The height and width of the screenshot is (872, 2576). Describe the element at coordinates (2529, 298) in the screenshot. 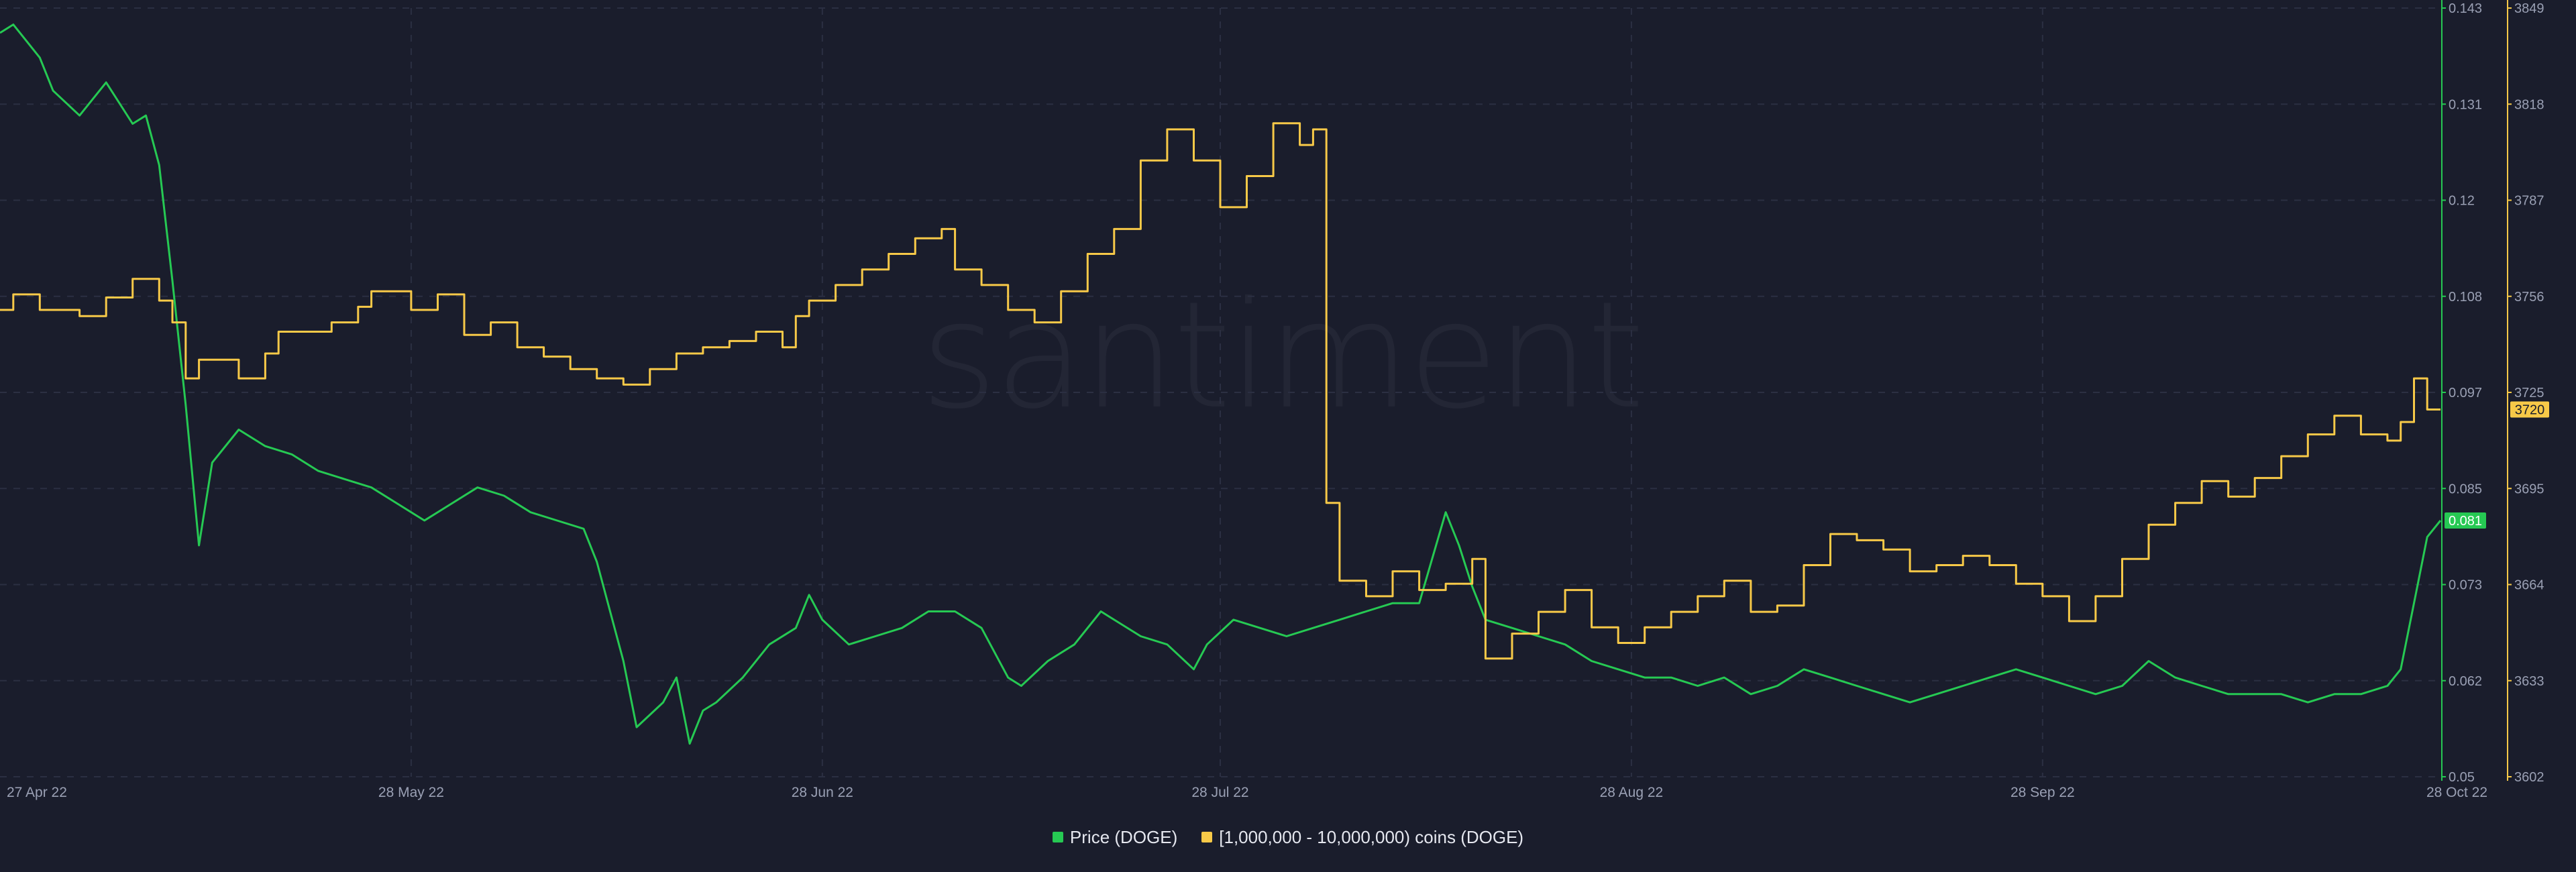

I see `holders-axis-tick-label: 3756` at that location.